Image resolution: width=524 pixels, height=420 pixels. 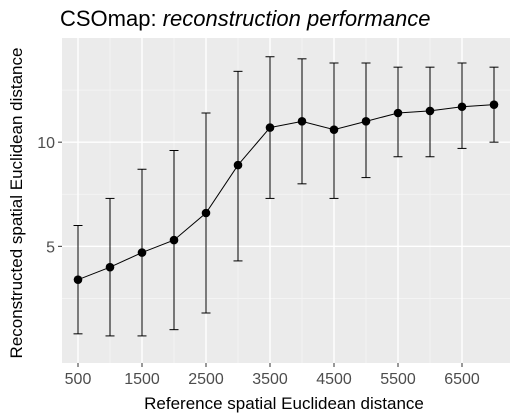 I want to click on y-axis-label: Reconstructed spatial Euclidean distance, so click(x=16, y=203).